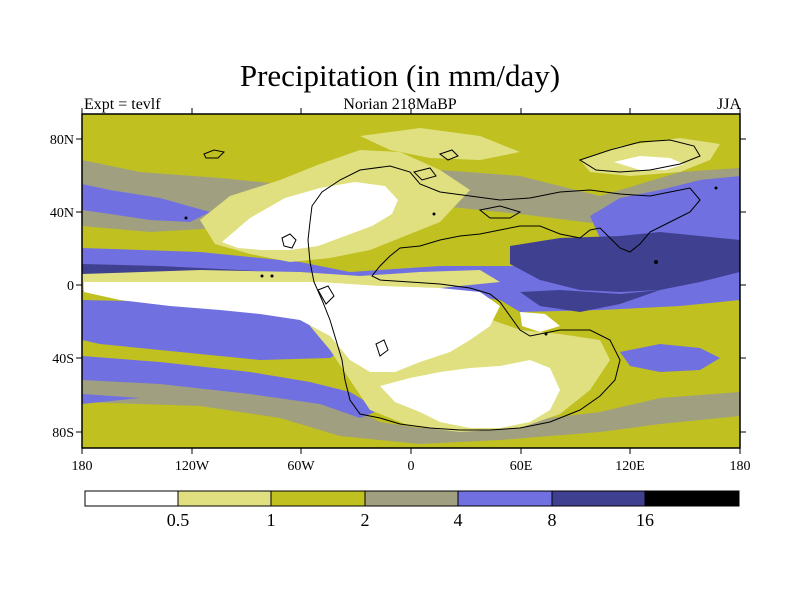 This screenshot has width=800, height=600. Describe the element at coordinates (590, 301) in the screenshot. I see `dark-blue-pacific-south` at that location.